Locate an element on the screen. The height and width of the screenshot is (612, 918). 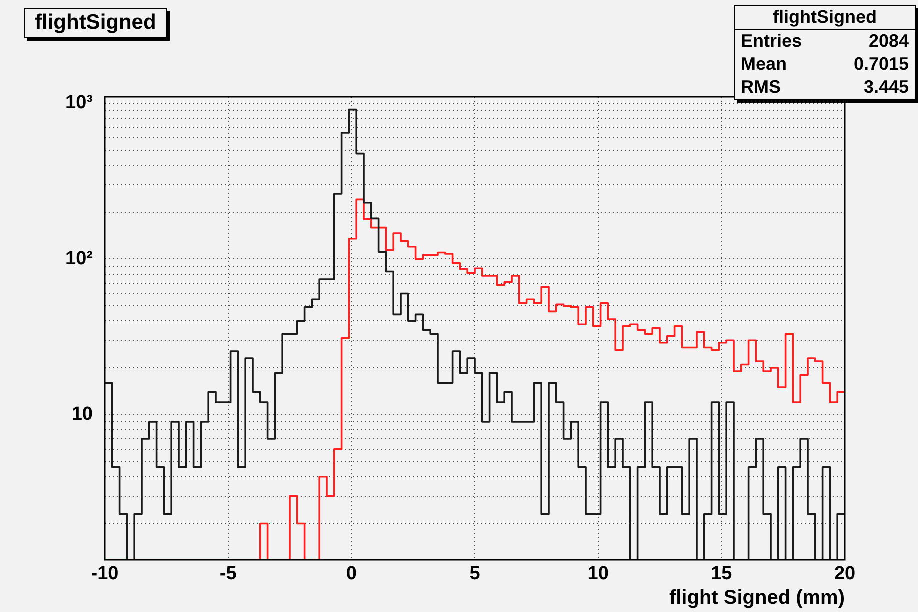
y-tick-label: 10 is located at coordinates (82, 415).